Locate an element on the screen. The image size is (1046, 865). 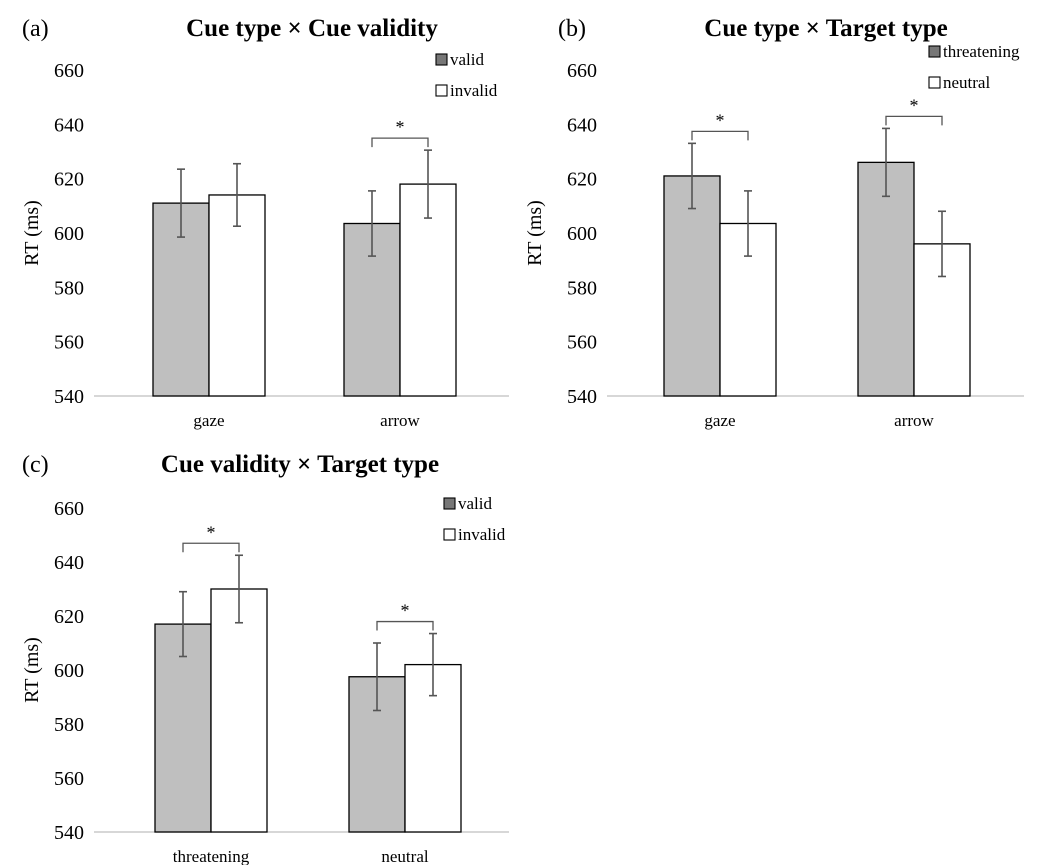
bar-invalid-arrow is located at coordinates (428, 290).